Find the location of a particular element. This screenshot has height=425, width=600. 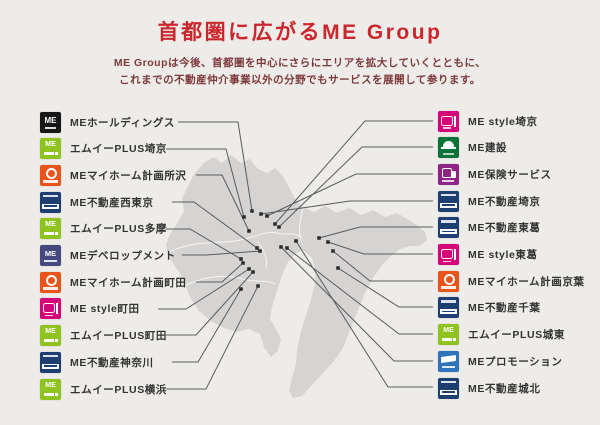

company-row: ME エムイーPLUS横浜 is located at coordinates (103, 389).